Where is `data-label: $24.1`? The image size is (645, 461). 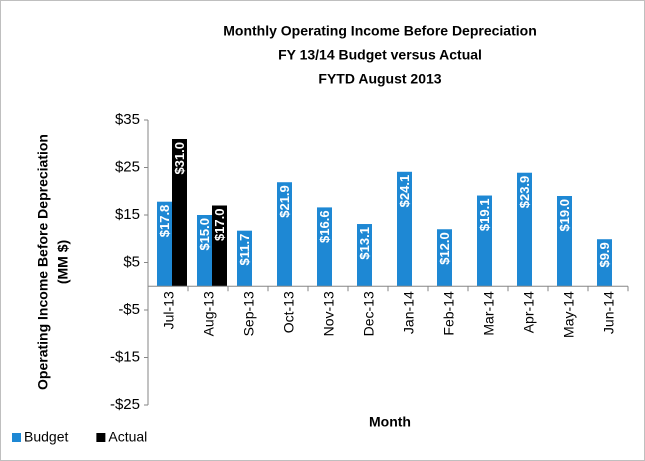
data-label: $24.1 is located at coordinates (404, 191).